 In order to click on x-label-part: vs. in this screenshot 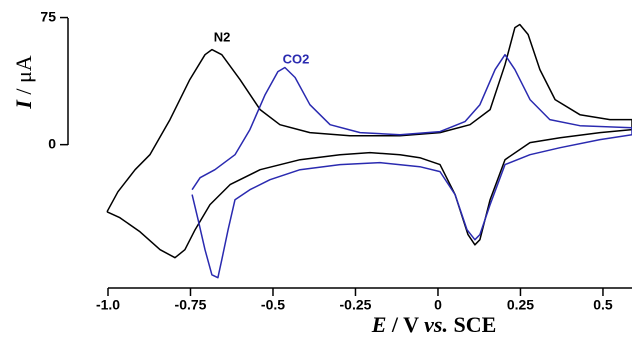, I will do `click(436, 324)`.